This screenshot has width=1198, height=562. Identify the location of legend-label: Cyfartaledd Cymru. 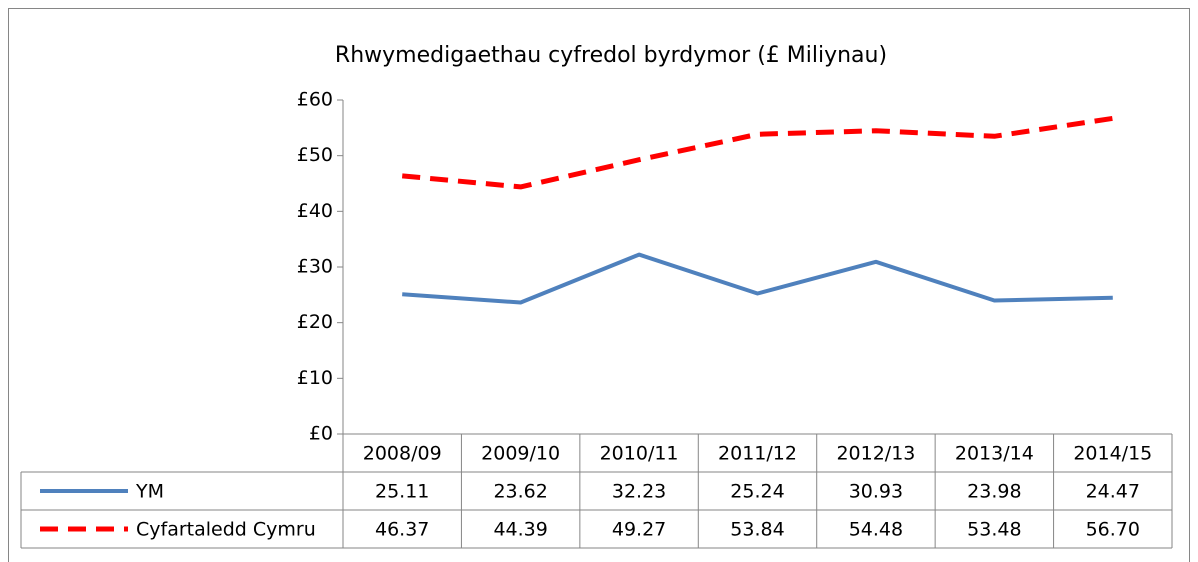
(226, 530).